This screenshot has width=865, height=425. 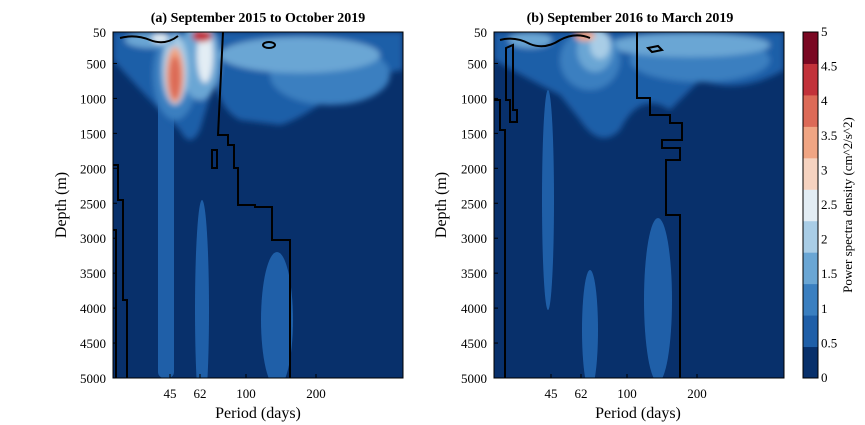 What do you see at coordinates (638, 413) in the screenshot?
I see `panel-b-x-label: Period (days)` at bounding box center [638, 413].